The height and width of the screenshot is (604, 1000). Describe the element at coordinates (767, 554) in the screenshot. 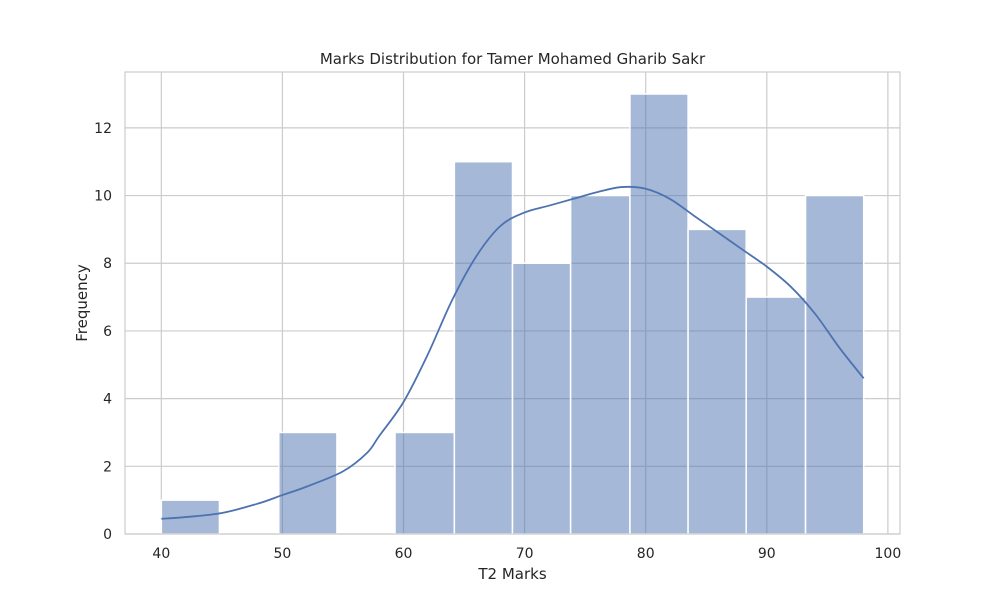

I see `x-tick-label: 90` at that location.